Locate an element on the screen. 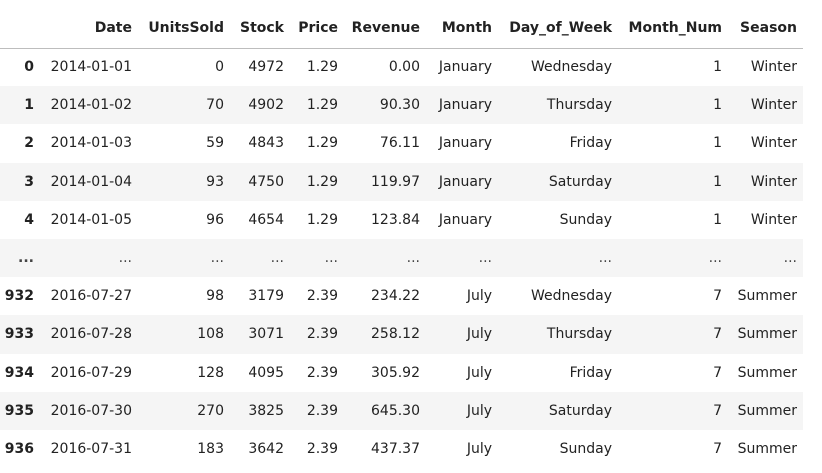 This screenshot has height=473, width=822. units-sold-cell: 128 is located at coordinates (210, 372).